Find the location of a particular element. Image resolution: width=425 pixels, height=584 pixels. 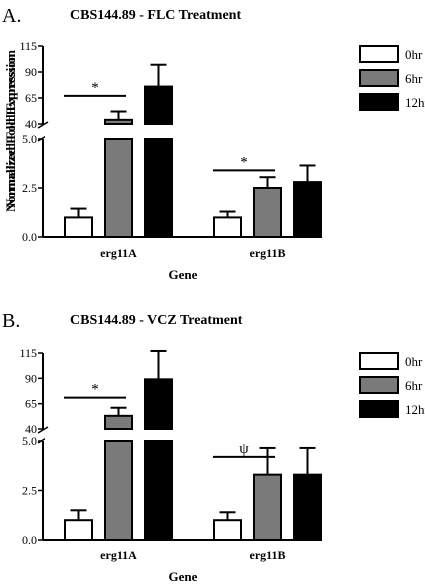

panel-b-title: CBS144.89 - VCZ Treatment is located at coordinates (156, 320).